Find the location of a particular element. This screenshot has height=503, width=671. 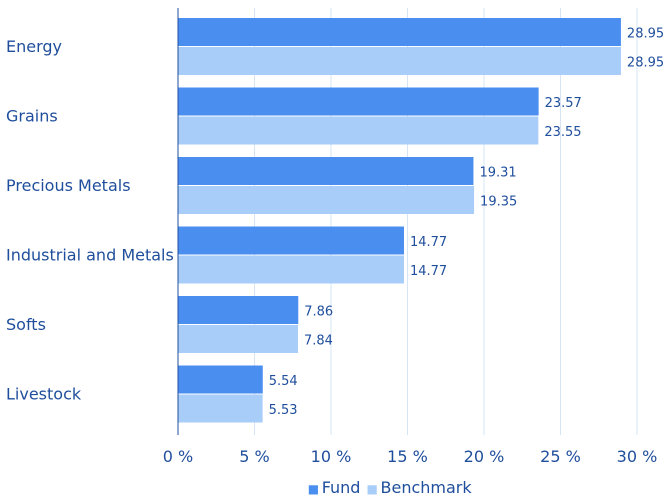

category-label: Softs is located at coordinates (26, 324).